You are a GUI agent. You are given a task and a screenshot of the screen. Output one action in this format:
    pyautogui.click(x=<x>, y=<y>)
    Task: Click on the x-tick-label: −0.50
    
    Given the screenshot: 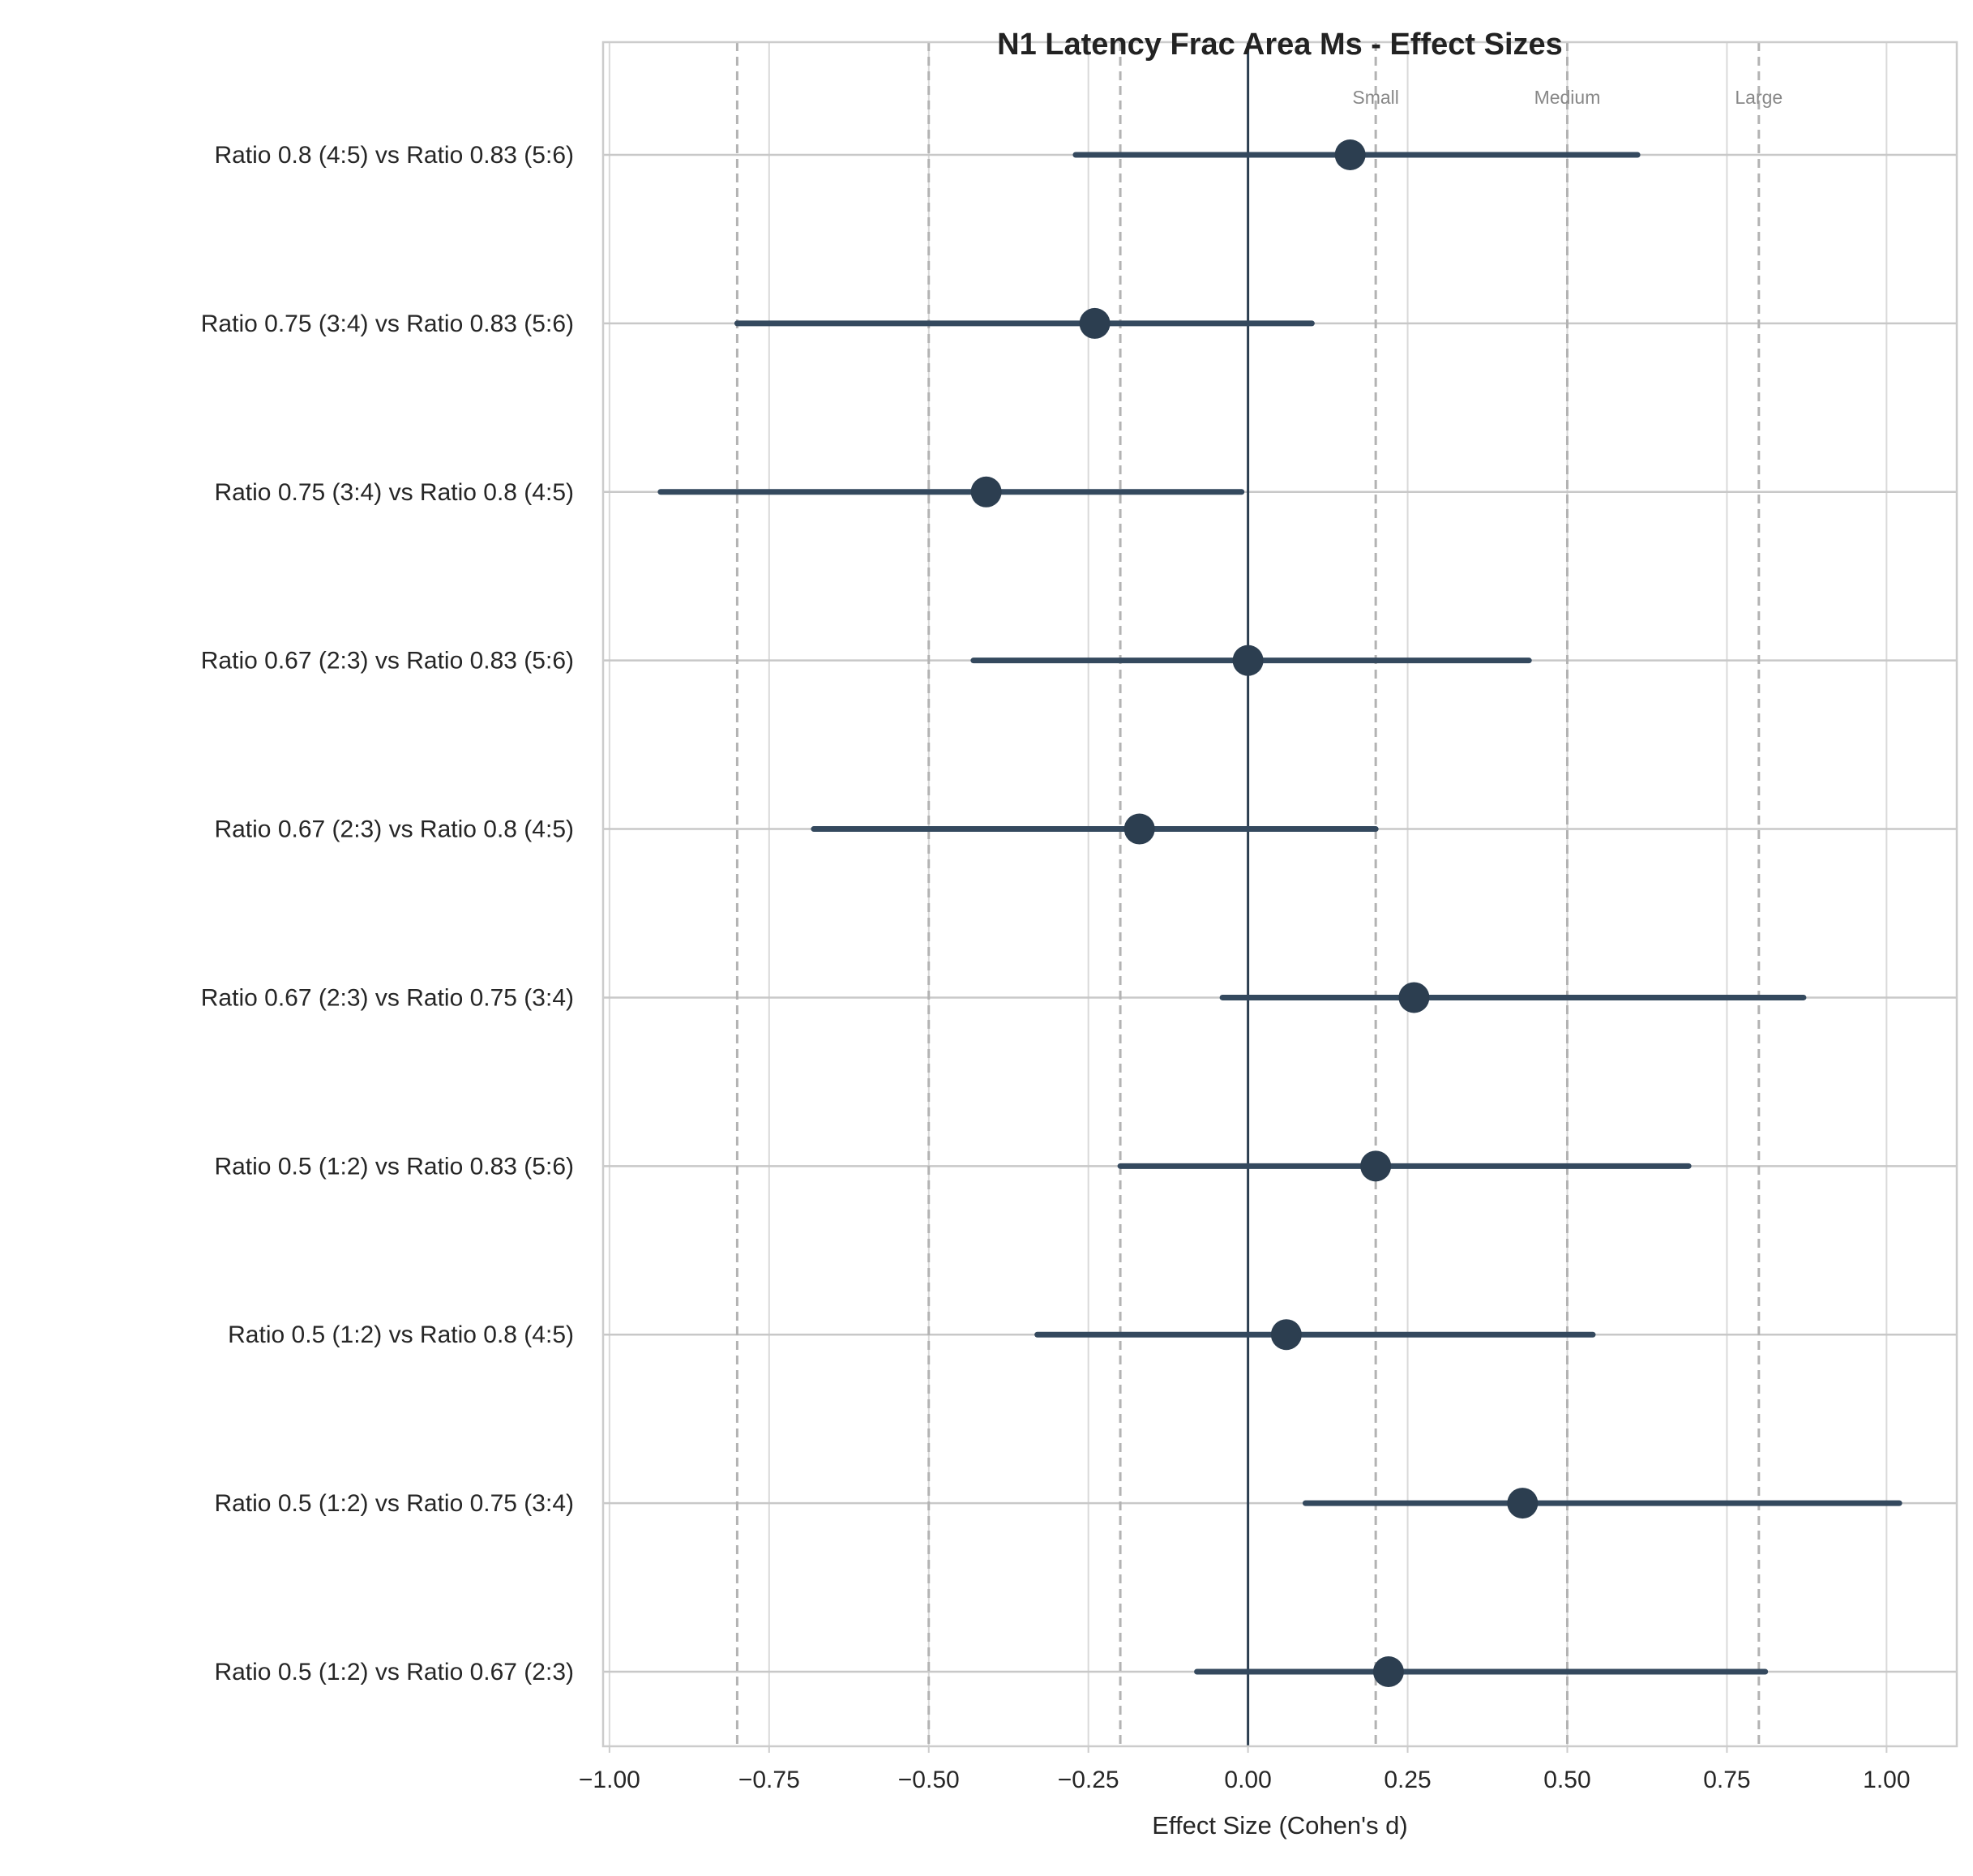 What is the action you would take?
    pyautogui.click(x=929, y=1780)
    